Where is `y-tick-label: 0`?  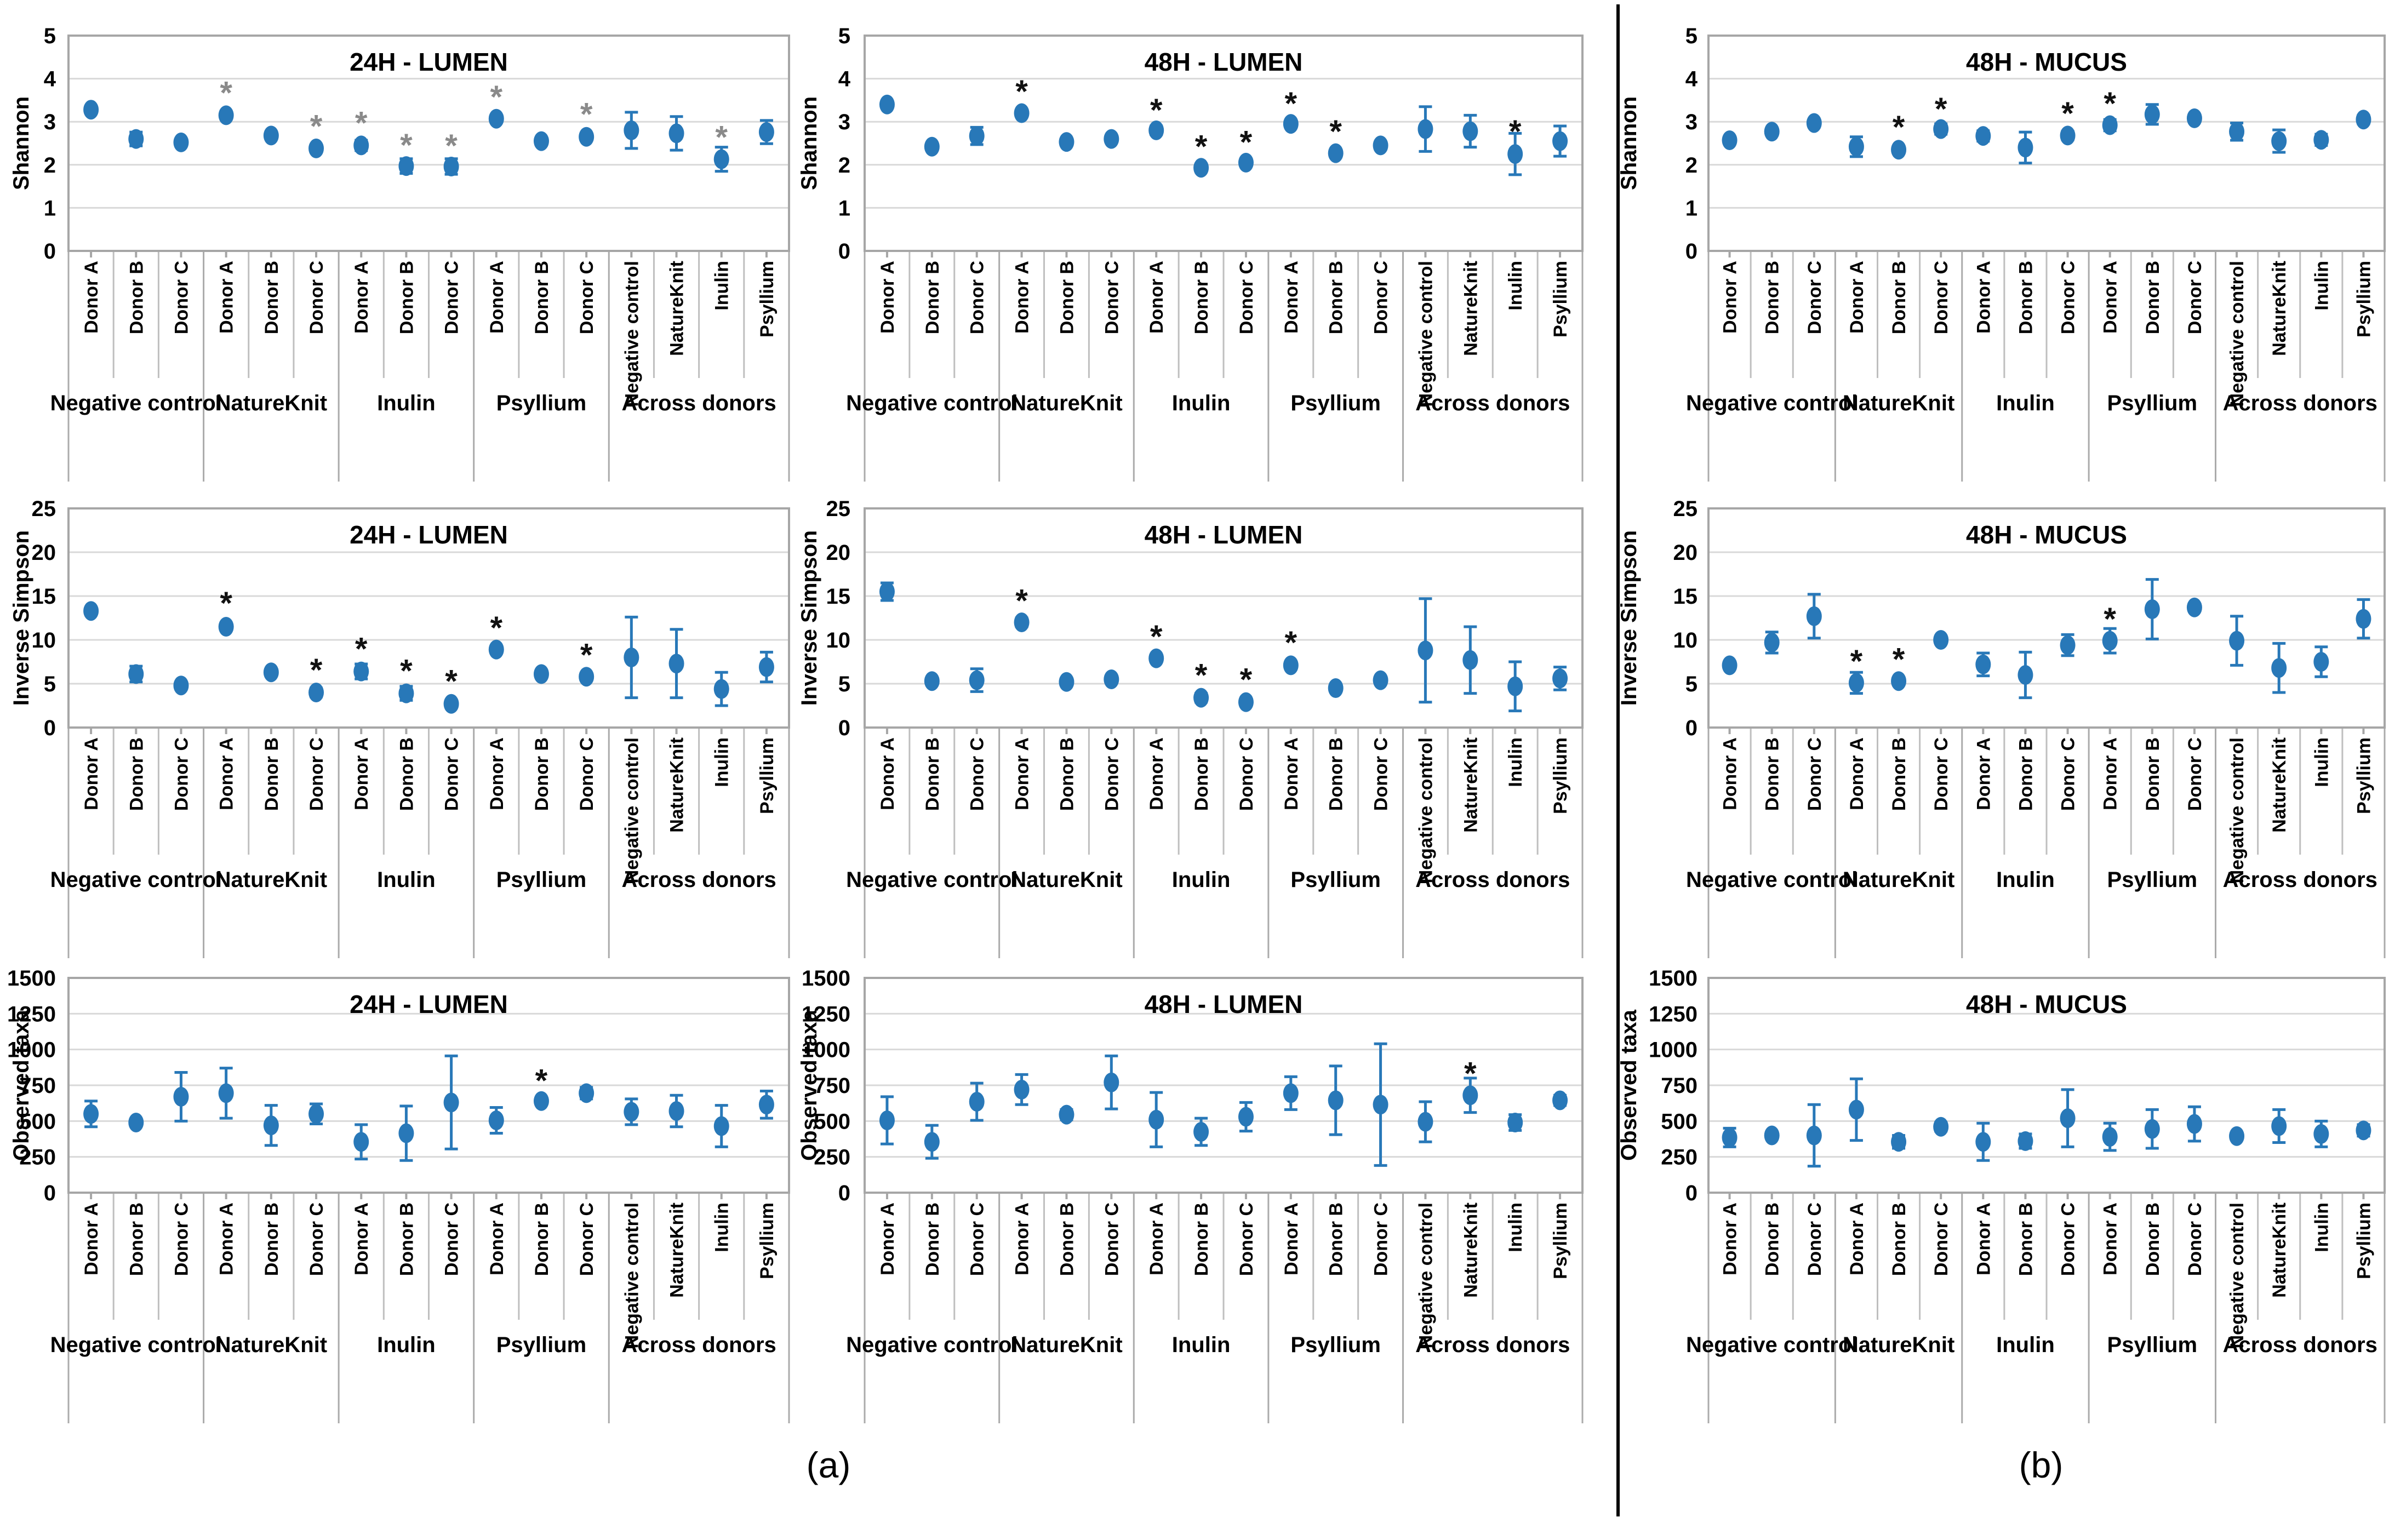
y-tick-label: 0 is located at coordinates (50, 728).